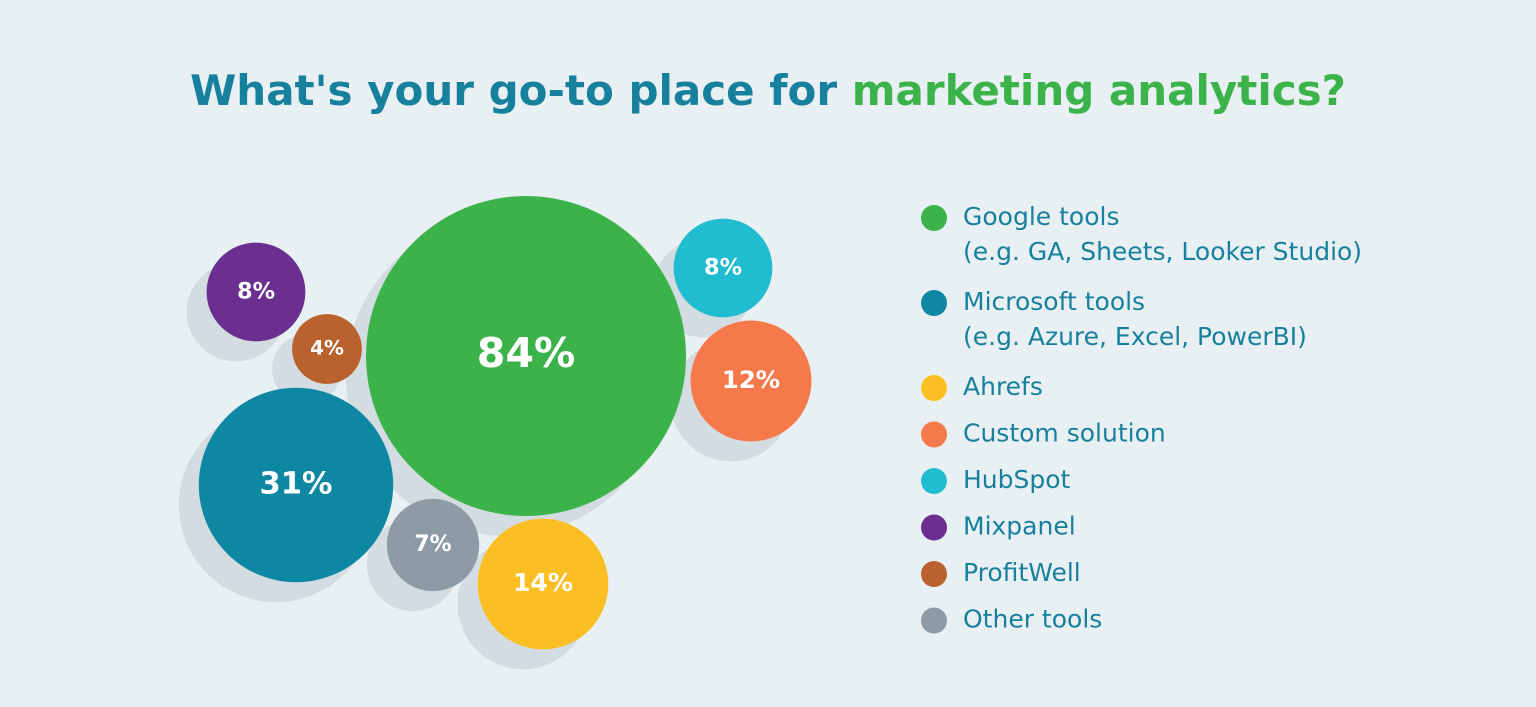 Image resolution: width=1536 pixels, height=707 pixels. I want to click on data-label: 4%, so click(327, 348).